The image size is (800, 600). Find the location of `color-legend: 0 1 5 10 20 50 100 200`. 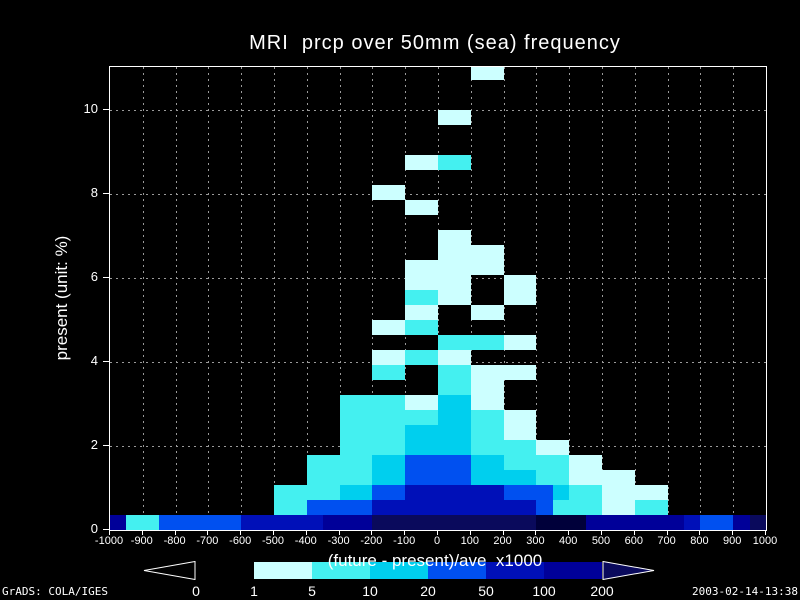

color-legend: 0 1 5 10 20 50 100 200 is located at coordinates (400, 580).